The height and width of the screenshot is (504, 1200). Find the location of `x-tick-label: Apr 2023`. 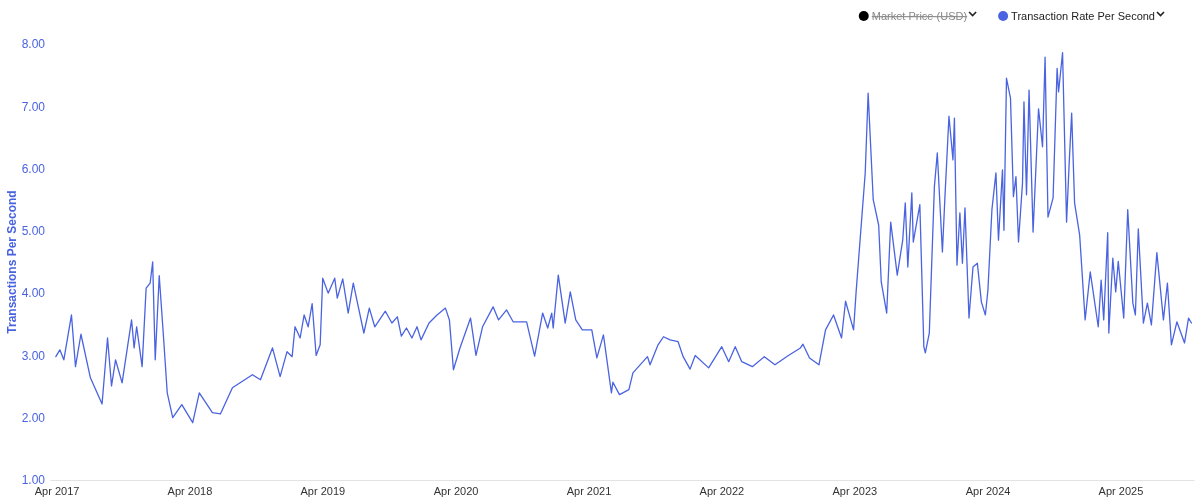

x-tick-label: Apr 2023 is located at coordinates (855, 491).